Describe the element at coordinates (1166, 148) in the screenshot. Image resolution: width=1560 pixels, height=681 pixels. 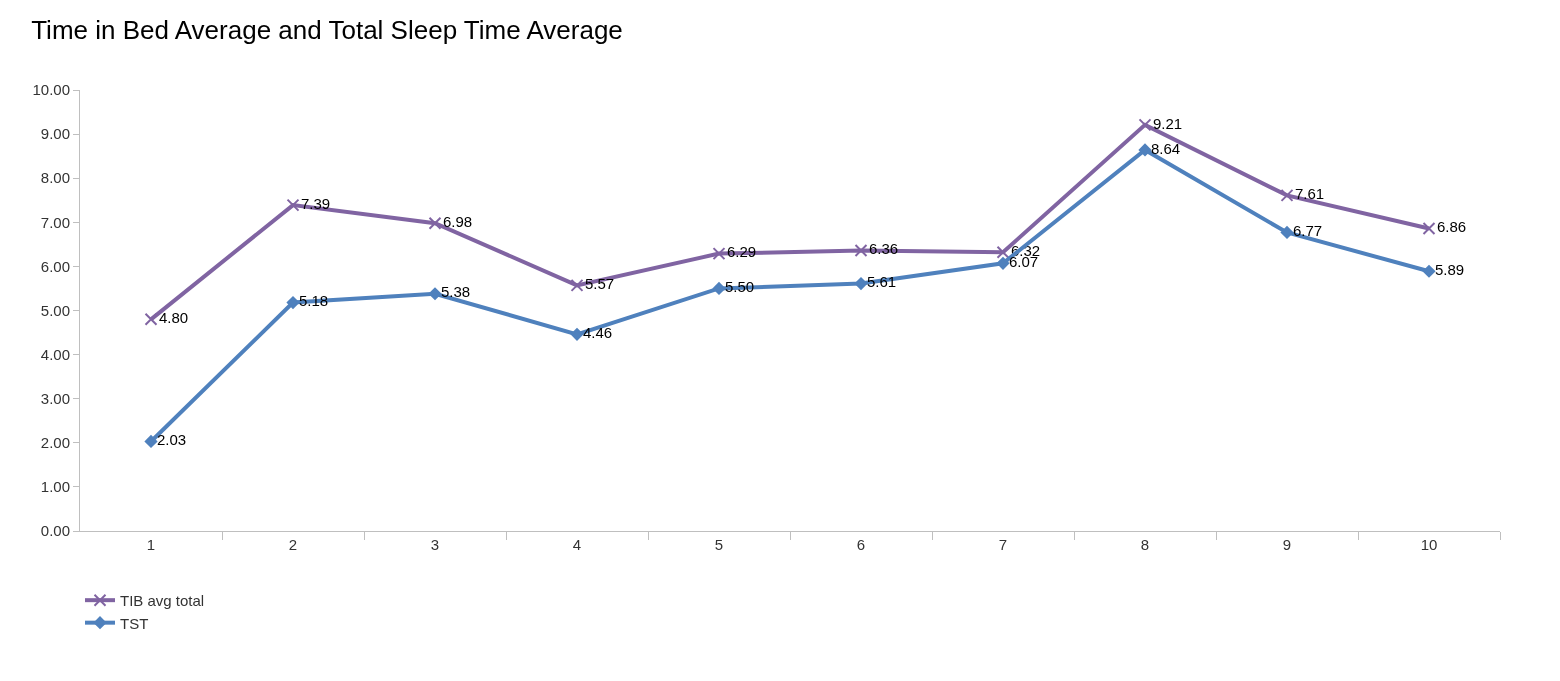
I see `data-label: 8.64` at that location.